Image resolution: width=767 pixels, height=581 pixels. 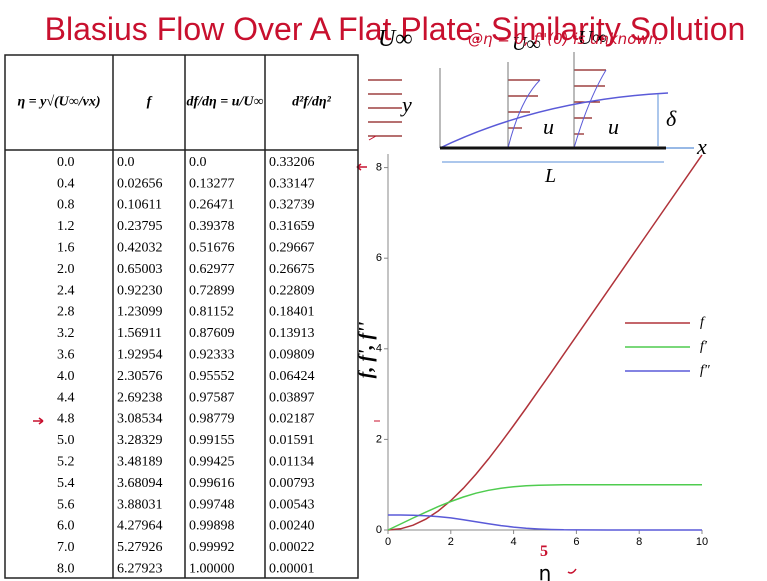 I want to click on table-cell: 2.30576, so click(x=140, y=376).